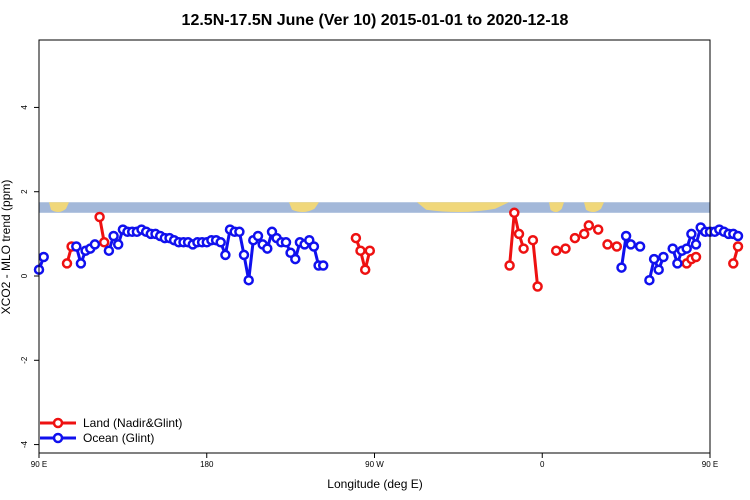 This screenshot has width=750, height=500. I want to click on x-tick-label: 0, so click(542, 464).